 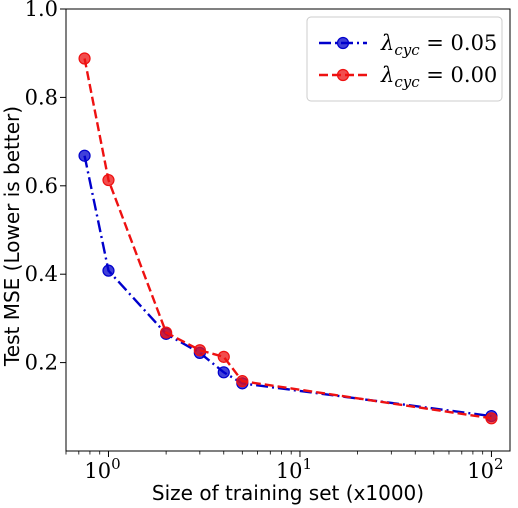 I want to click on legend: λcyc = 0.05 λcyc = 0.00, so click(x=404, y=59).